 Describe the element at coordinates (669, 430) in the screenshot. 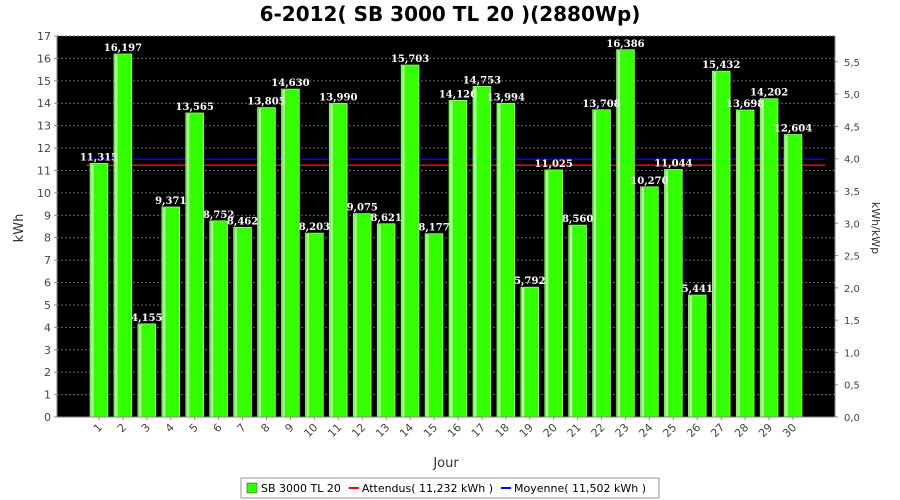

I see `x-tick-label: 25` at that location.